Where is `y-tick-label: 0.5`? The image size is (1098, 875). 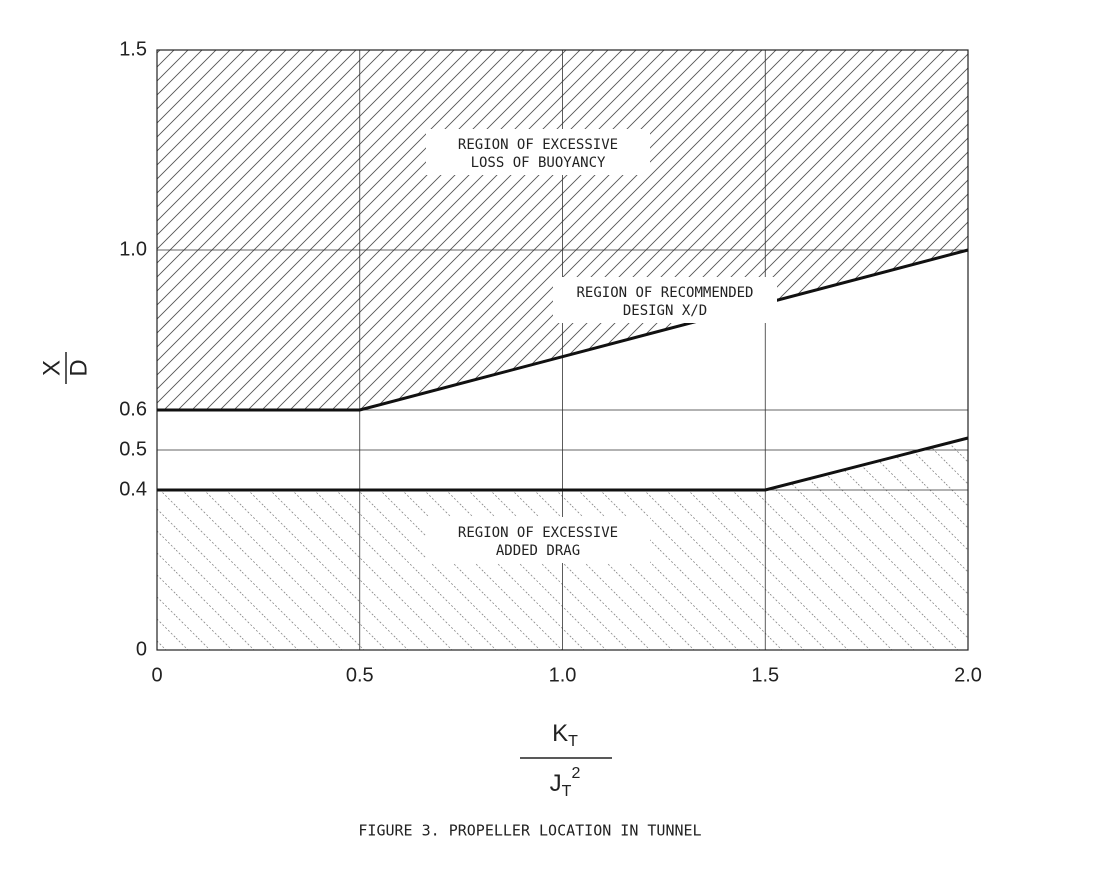
y-tick-label: 0.5 is located at coordinates (133, 449).